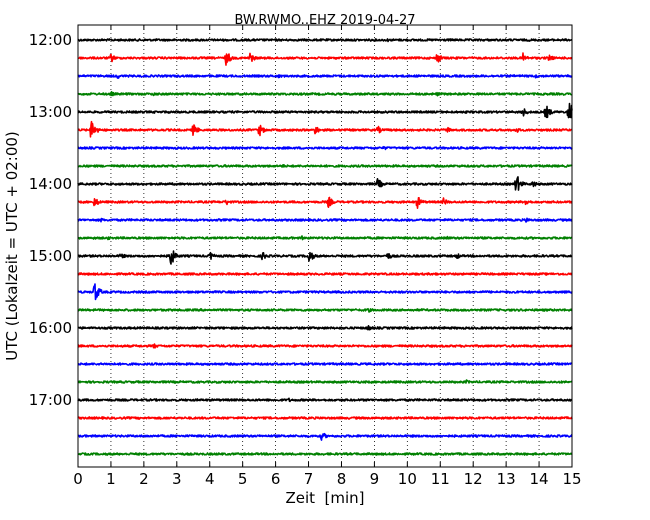  Describe the element at coordinates (375, 479) in the screenshot. I see `x-tick-label: 9` at that location.